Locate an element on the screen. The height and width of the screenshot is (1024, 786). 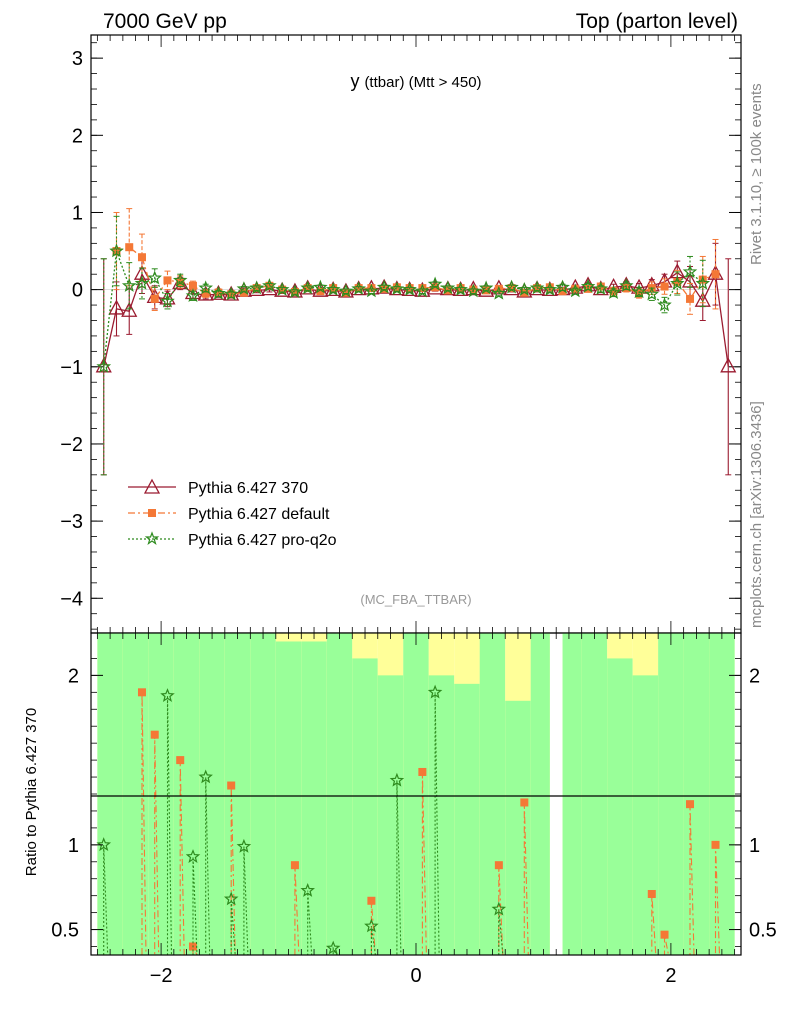
plot-title: y (ttbar) (Mtt > 450) is located at coordinates (415, 81).